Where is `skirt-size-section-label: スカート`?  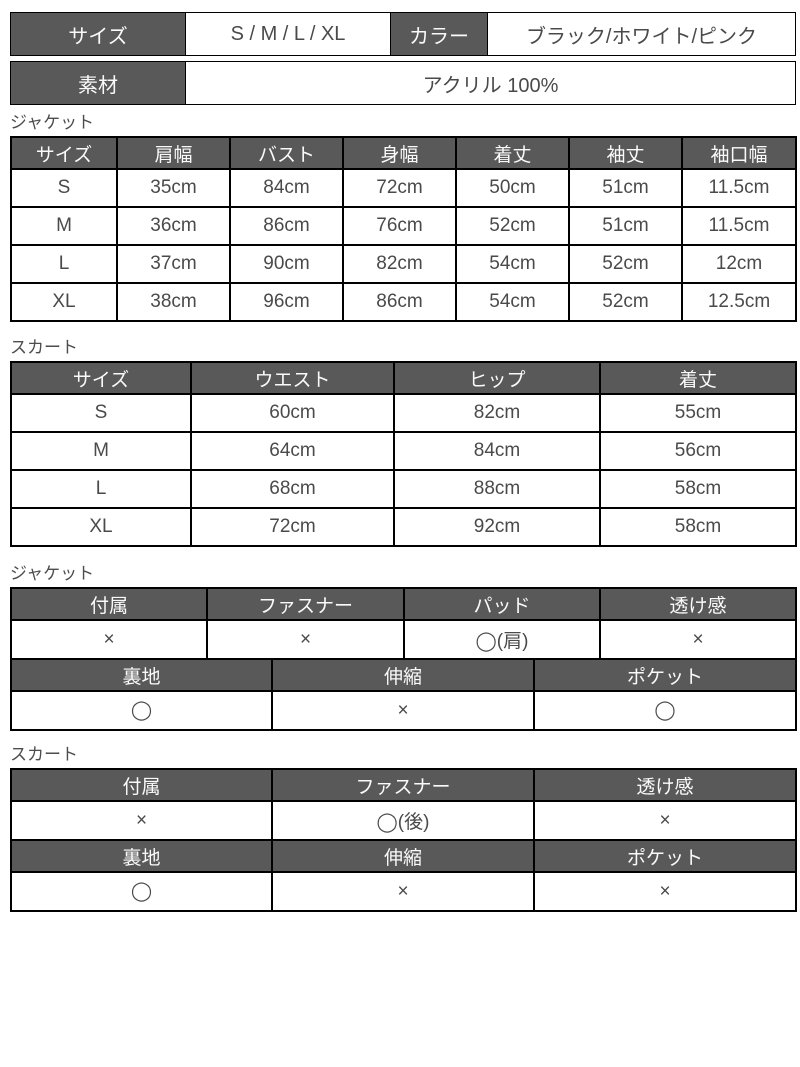
skirt-size-section-label: スカート is located at coordinates (44, 347).